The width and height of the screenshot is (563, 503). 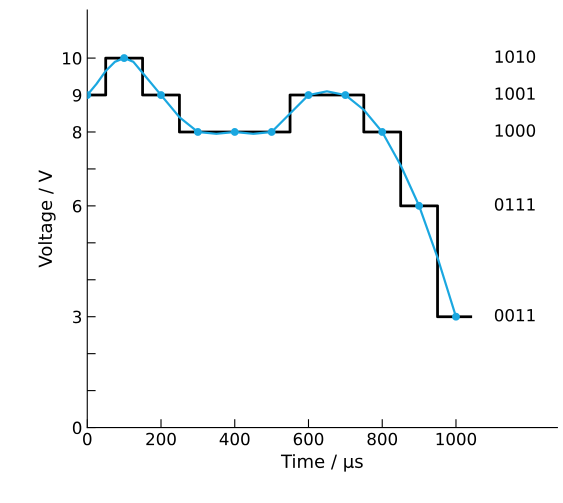 I want to click on x-tick-label: 200, so click(x=161, y=439).